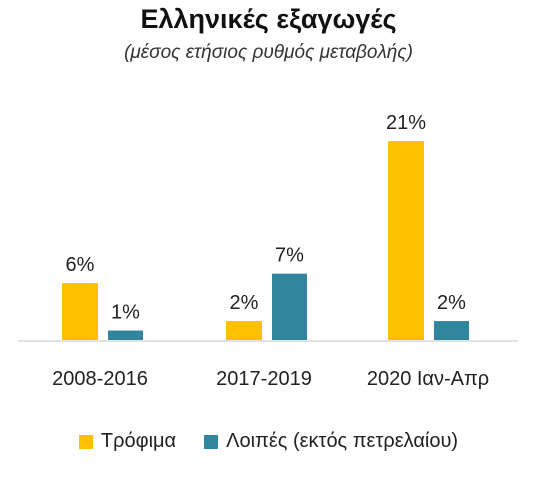 This screenshot has height=482, width=537. What do you see at coordinates (342, 441) in the screenshot?
I see `legend-label-series-1: Λοιπές (εκτός πετρελαίου)` at bounding box center [342, 441].